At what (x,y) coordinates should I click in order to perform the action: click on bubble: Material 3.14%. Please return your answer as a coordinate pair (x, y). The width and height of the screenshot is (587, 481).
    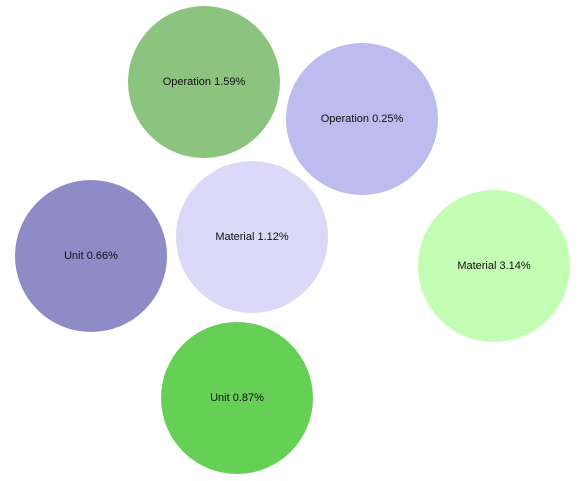
    Looking at the image, I should click on (494, 266).